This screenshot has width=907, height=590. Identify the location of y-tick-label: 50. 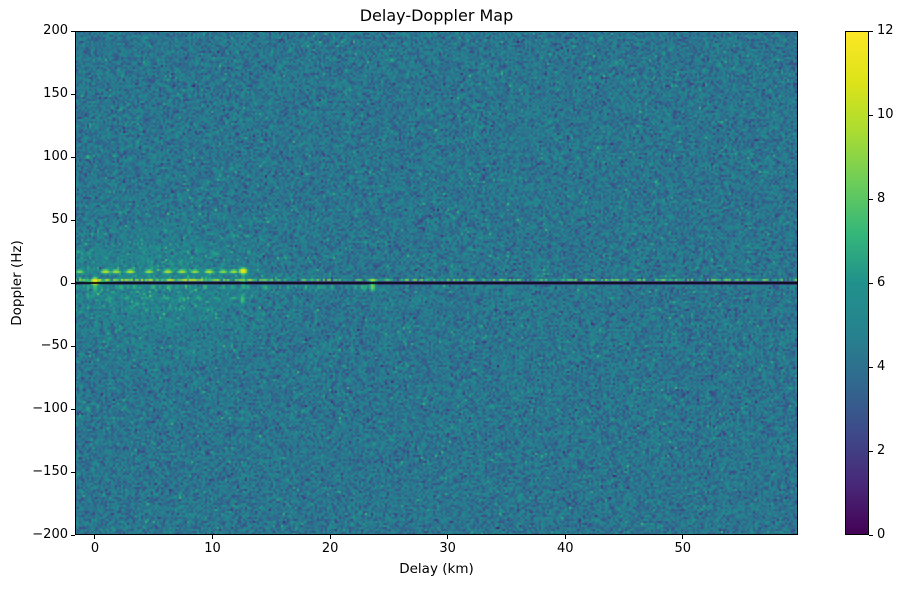
(59, 219).